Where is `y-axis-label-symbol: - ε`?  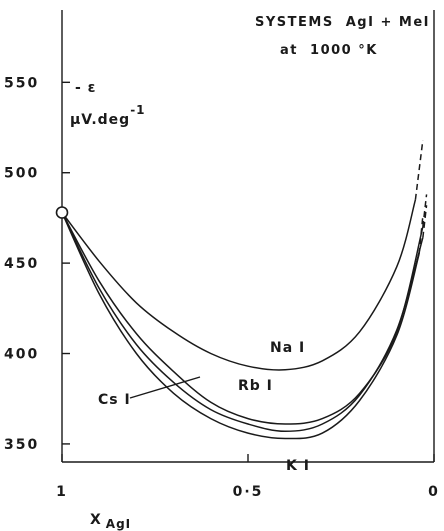 y-axis-label-symbol: - ε is located at coordinates (85, 88).